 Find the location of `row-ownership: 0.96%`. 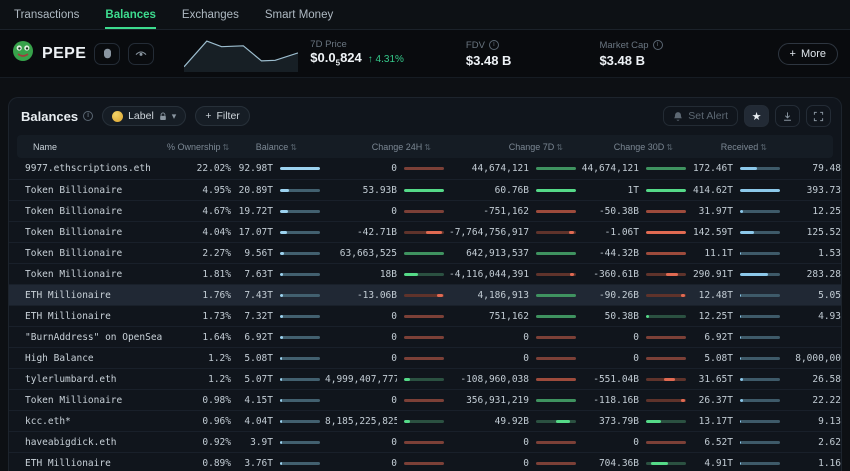

row-ownership: 0.96% is located at coordinates (216, 421).